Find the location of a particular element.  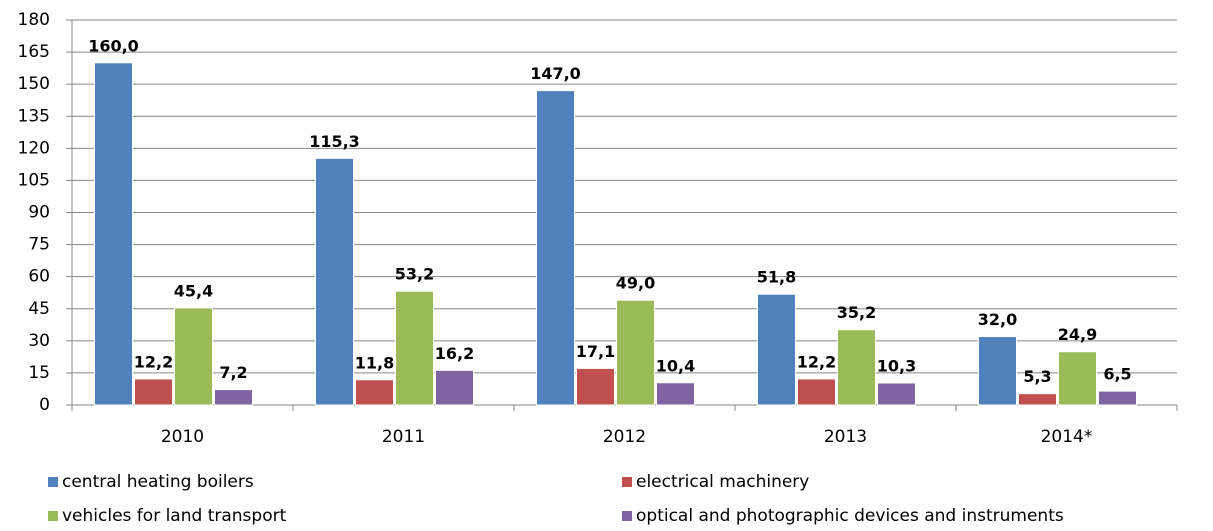

data-label: 45,4 is located at coordinates (193, 290).